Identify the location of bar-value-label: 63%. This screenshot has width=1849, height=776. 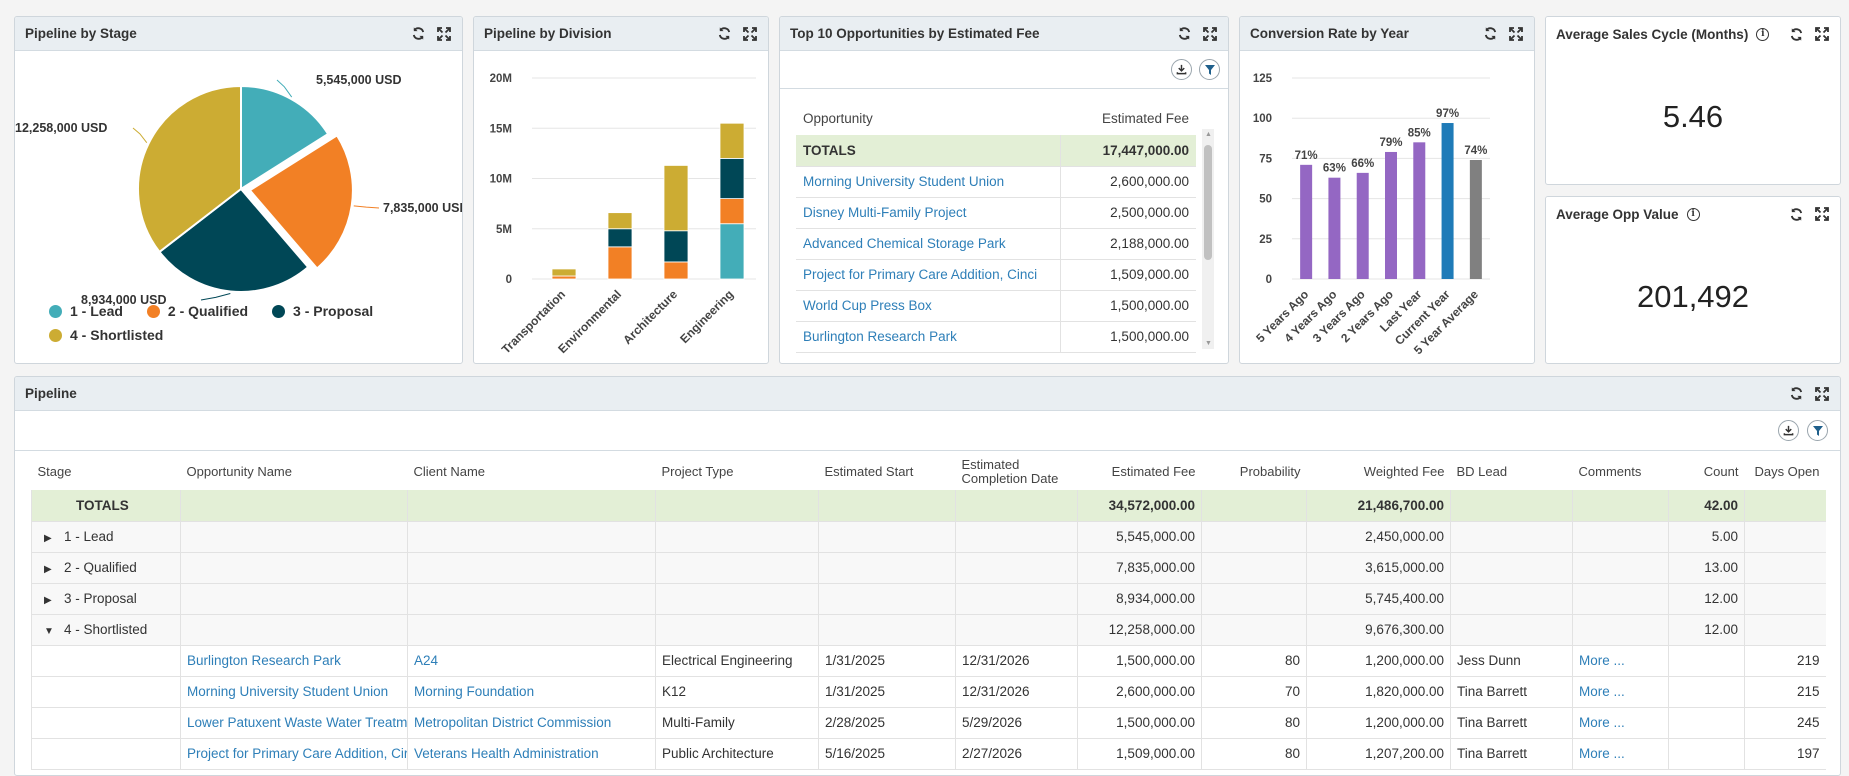
(1334, 169).